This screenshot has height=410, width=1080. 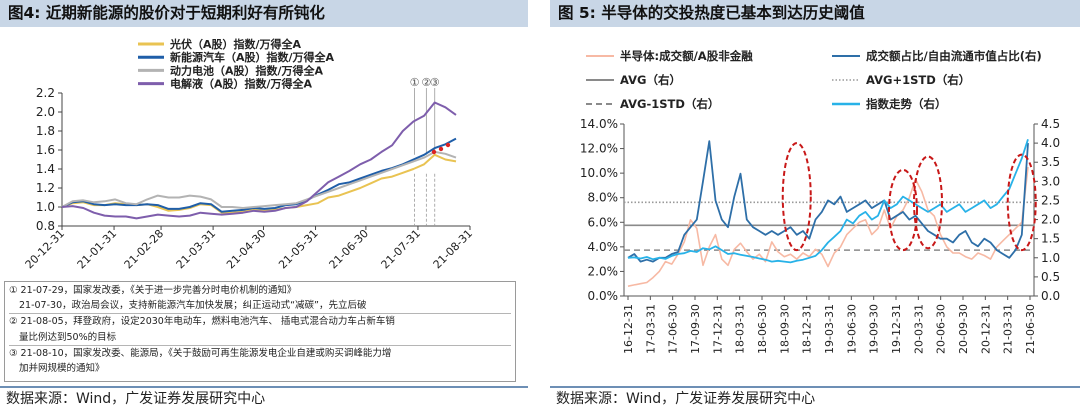 What do you see at coordinates (97, 249) in the screenshot?
I see `chart1-x-tick-label: 21-01-31` at bounding box center [97, 249].